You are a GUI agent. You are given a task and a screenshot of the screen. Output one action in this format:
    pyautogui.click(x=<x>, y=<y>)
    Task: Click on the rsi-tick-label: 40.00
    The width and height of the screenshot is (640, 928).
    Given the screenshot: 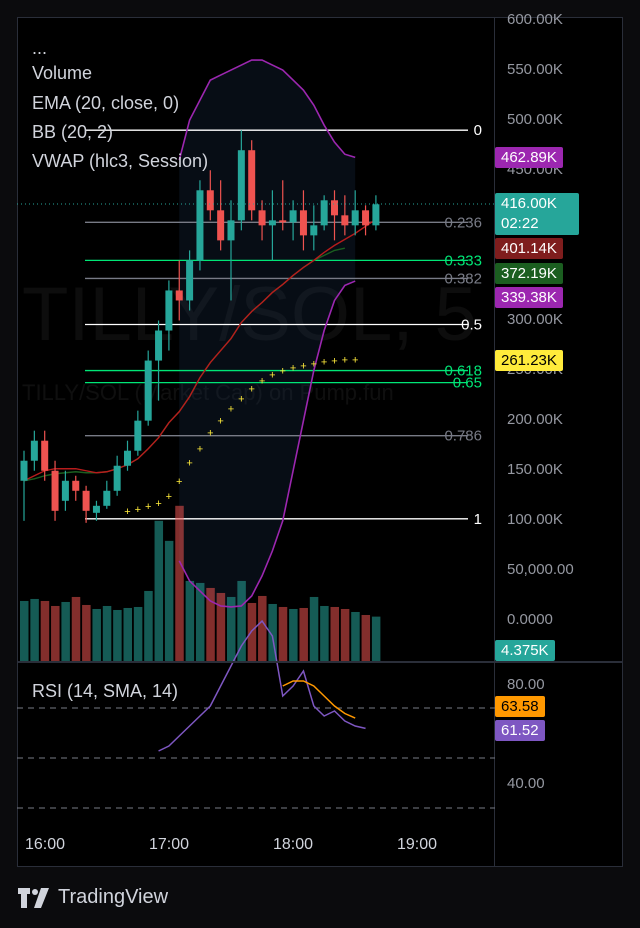 What is the action you would take?
    pyautogui.click(x=526, y=783)
    